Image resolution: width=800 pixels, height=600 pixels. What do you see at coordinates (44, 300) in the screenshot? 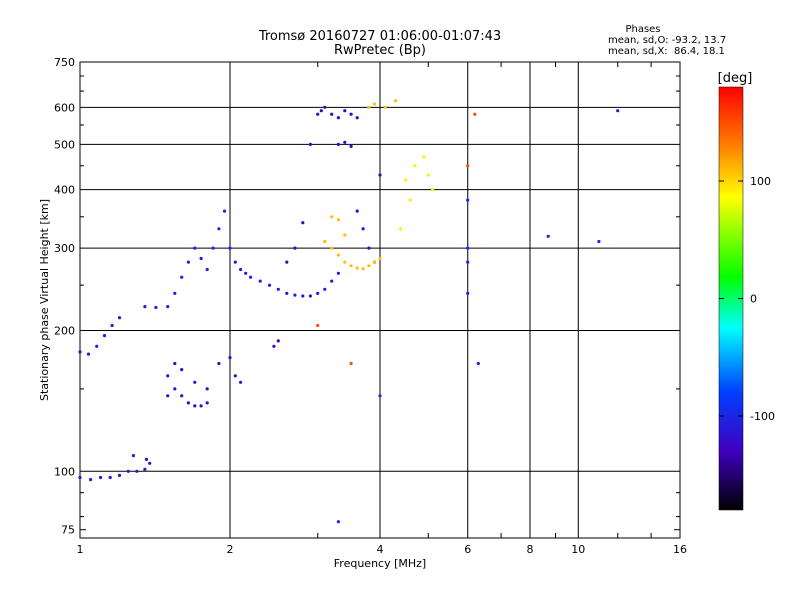
I see `y-axis-label: Stationary phase Virtual Height [km]` at bounding box center [44, 300].